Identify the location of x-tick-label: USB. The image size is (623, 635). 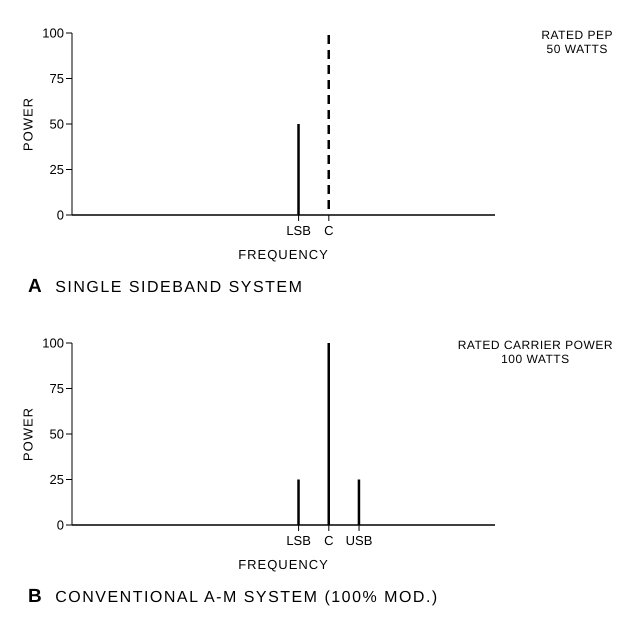
(359, 540).